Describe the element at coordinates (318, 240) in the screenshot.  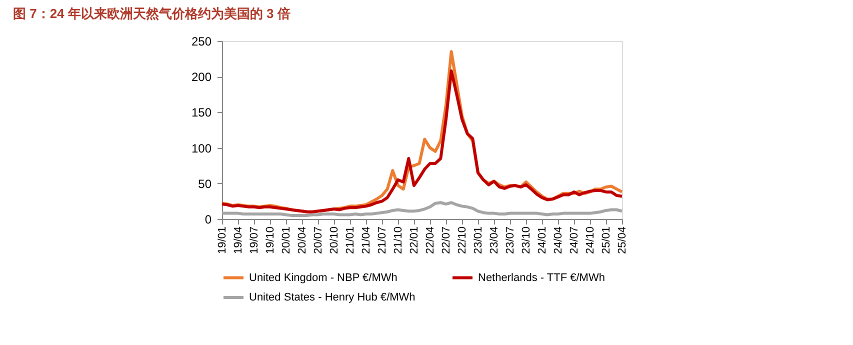
I see `x-tick-label: 20/07` at that location.